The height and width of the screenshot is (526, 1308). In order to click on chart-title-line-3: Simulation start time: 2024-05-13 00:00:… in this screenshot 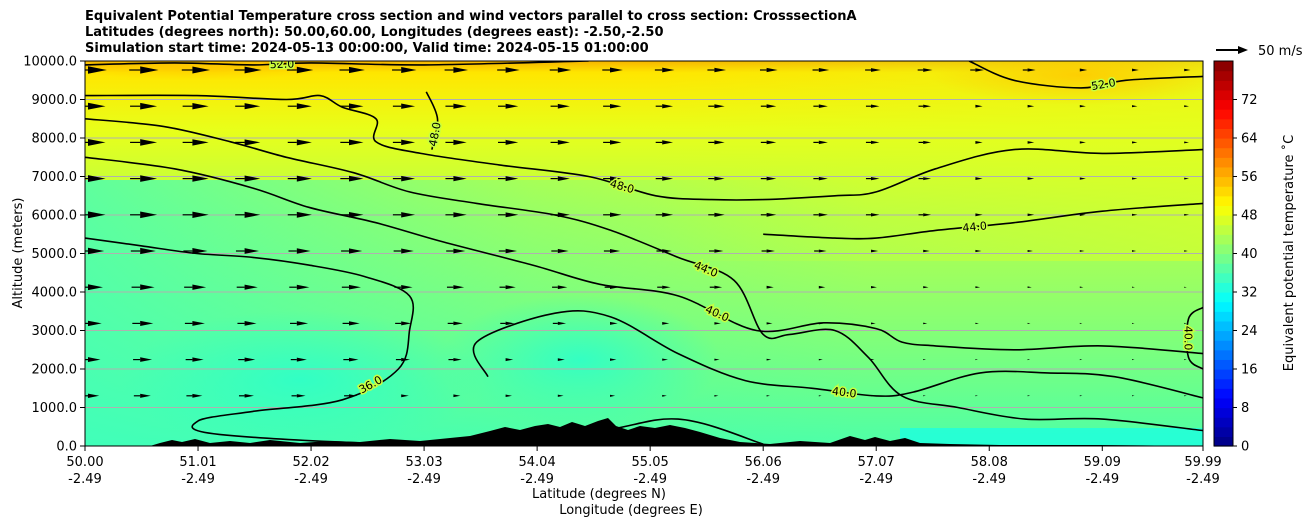, I will do `click(367, 48)`.